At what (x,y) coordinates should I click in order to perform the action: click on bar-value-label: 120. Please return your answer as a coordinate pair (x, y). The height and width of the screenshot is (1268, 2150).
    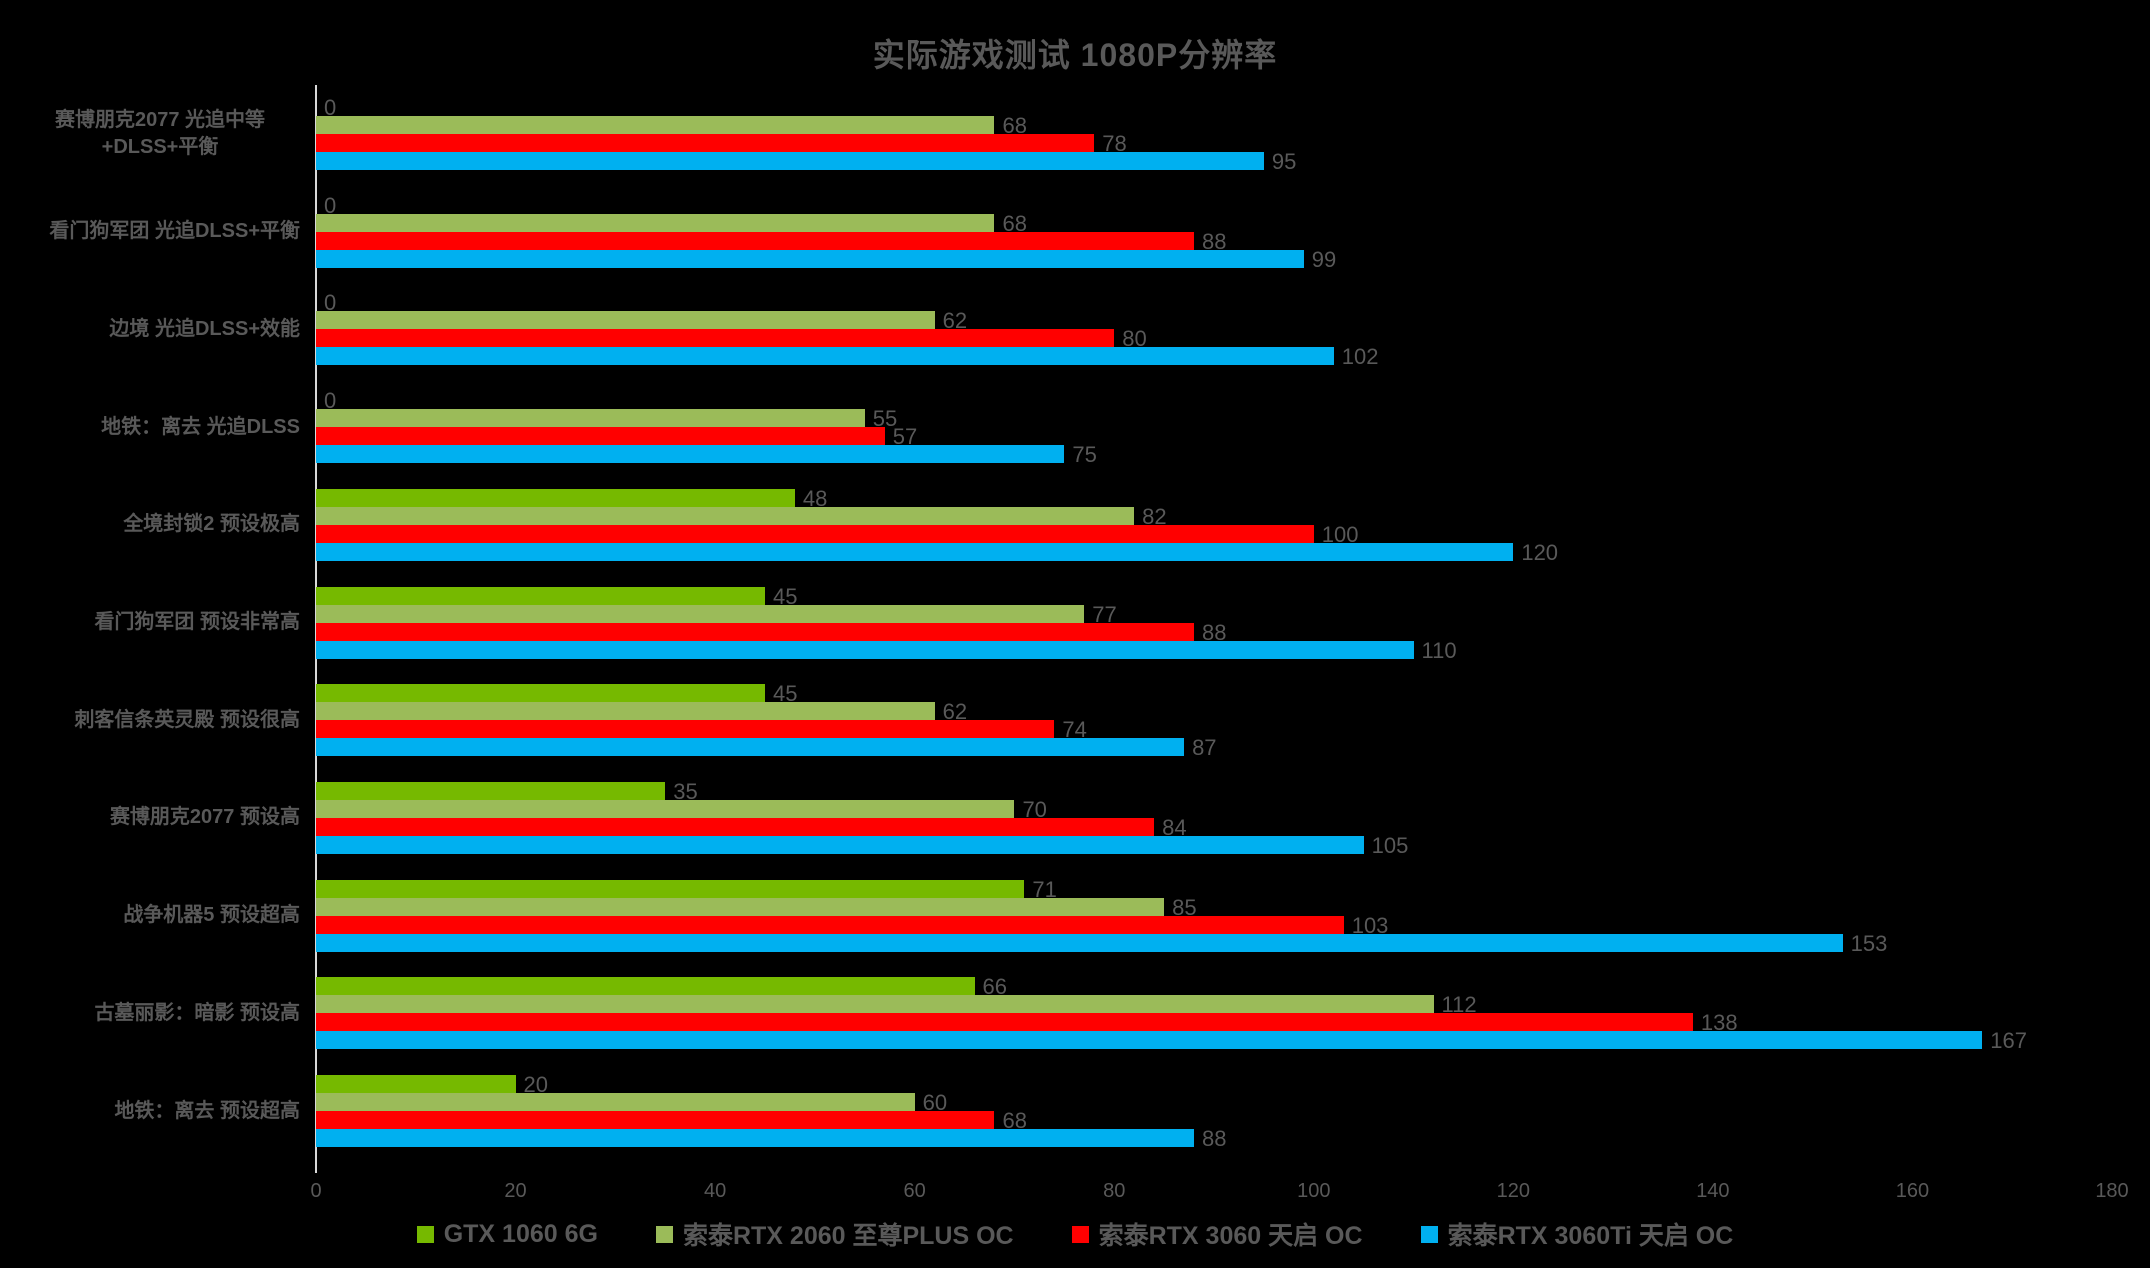
    Looking at the image, I should click on (1540, 552).